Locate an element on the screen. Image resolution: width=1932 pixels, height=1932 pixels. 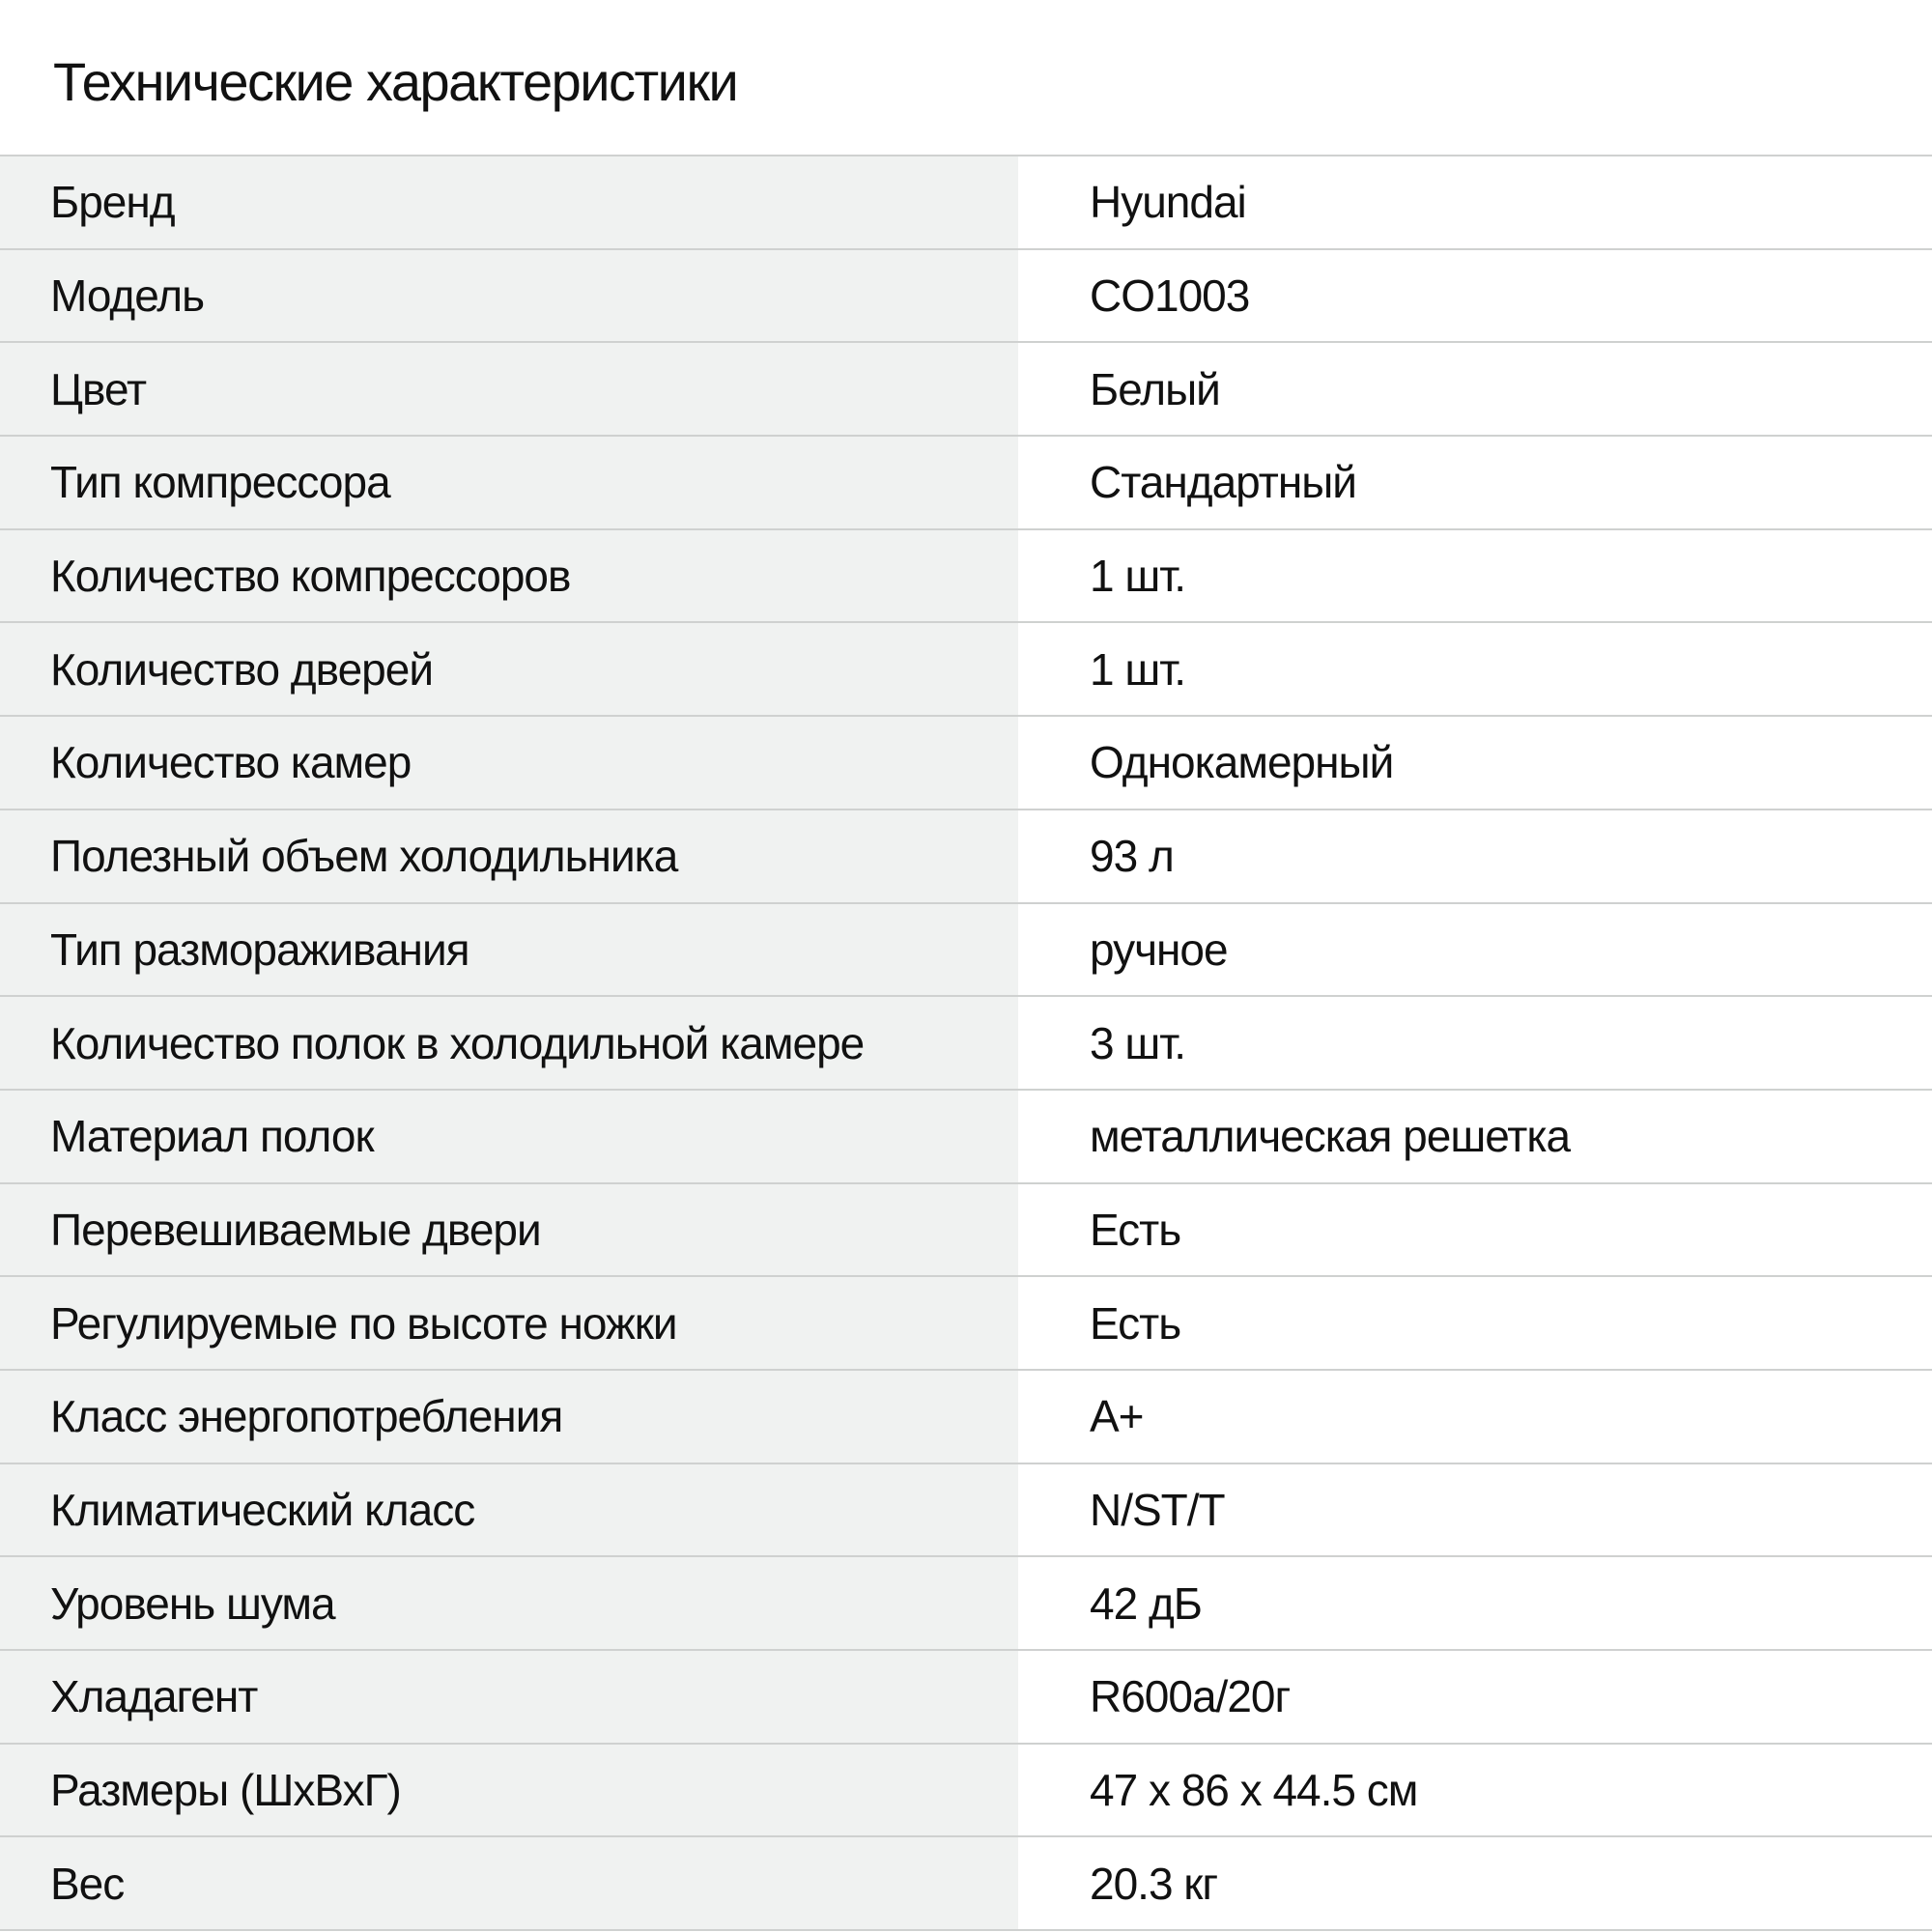
spec-value: R600a/20г is located at coordinates (1475, 1697).